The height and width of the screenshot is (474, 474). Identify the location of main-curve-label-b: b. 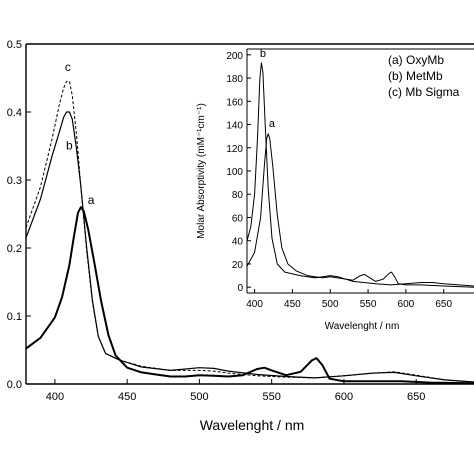
(69, 145).